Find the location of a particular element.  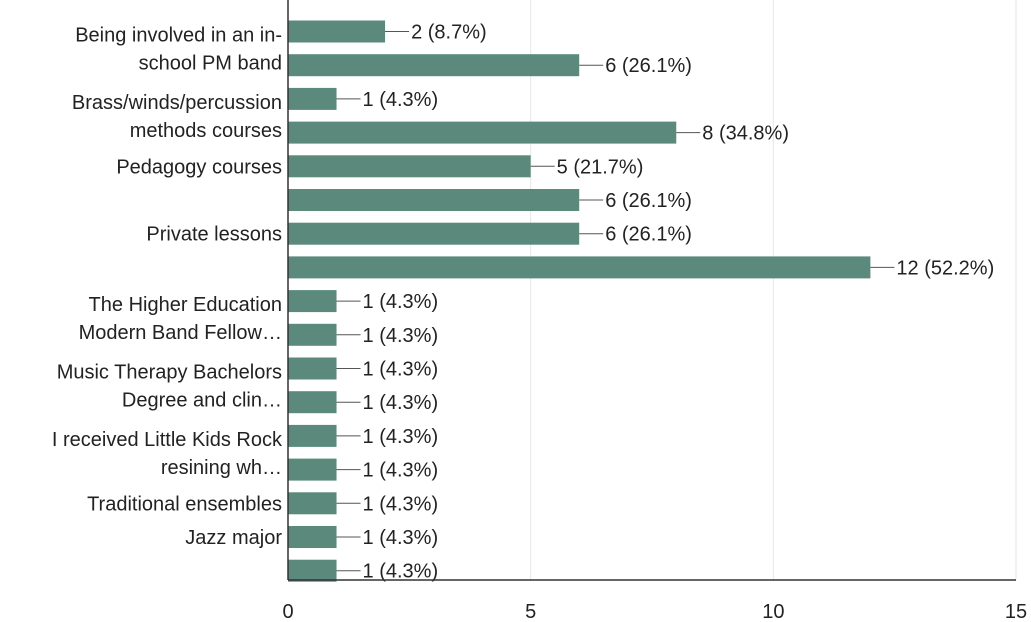

data-label: 8 (34.8%) is located at coordinates (745, 134).